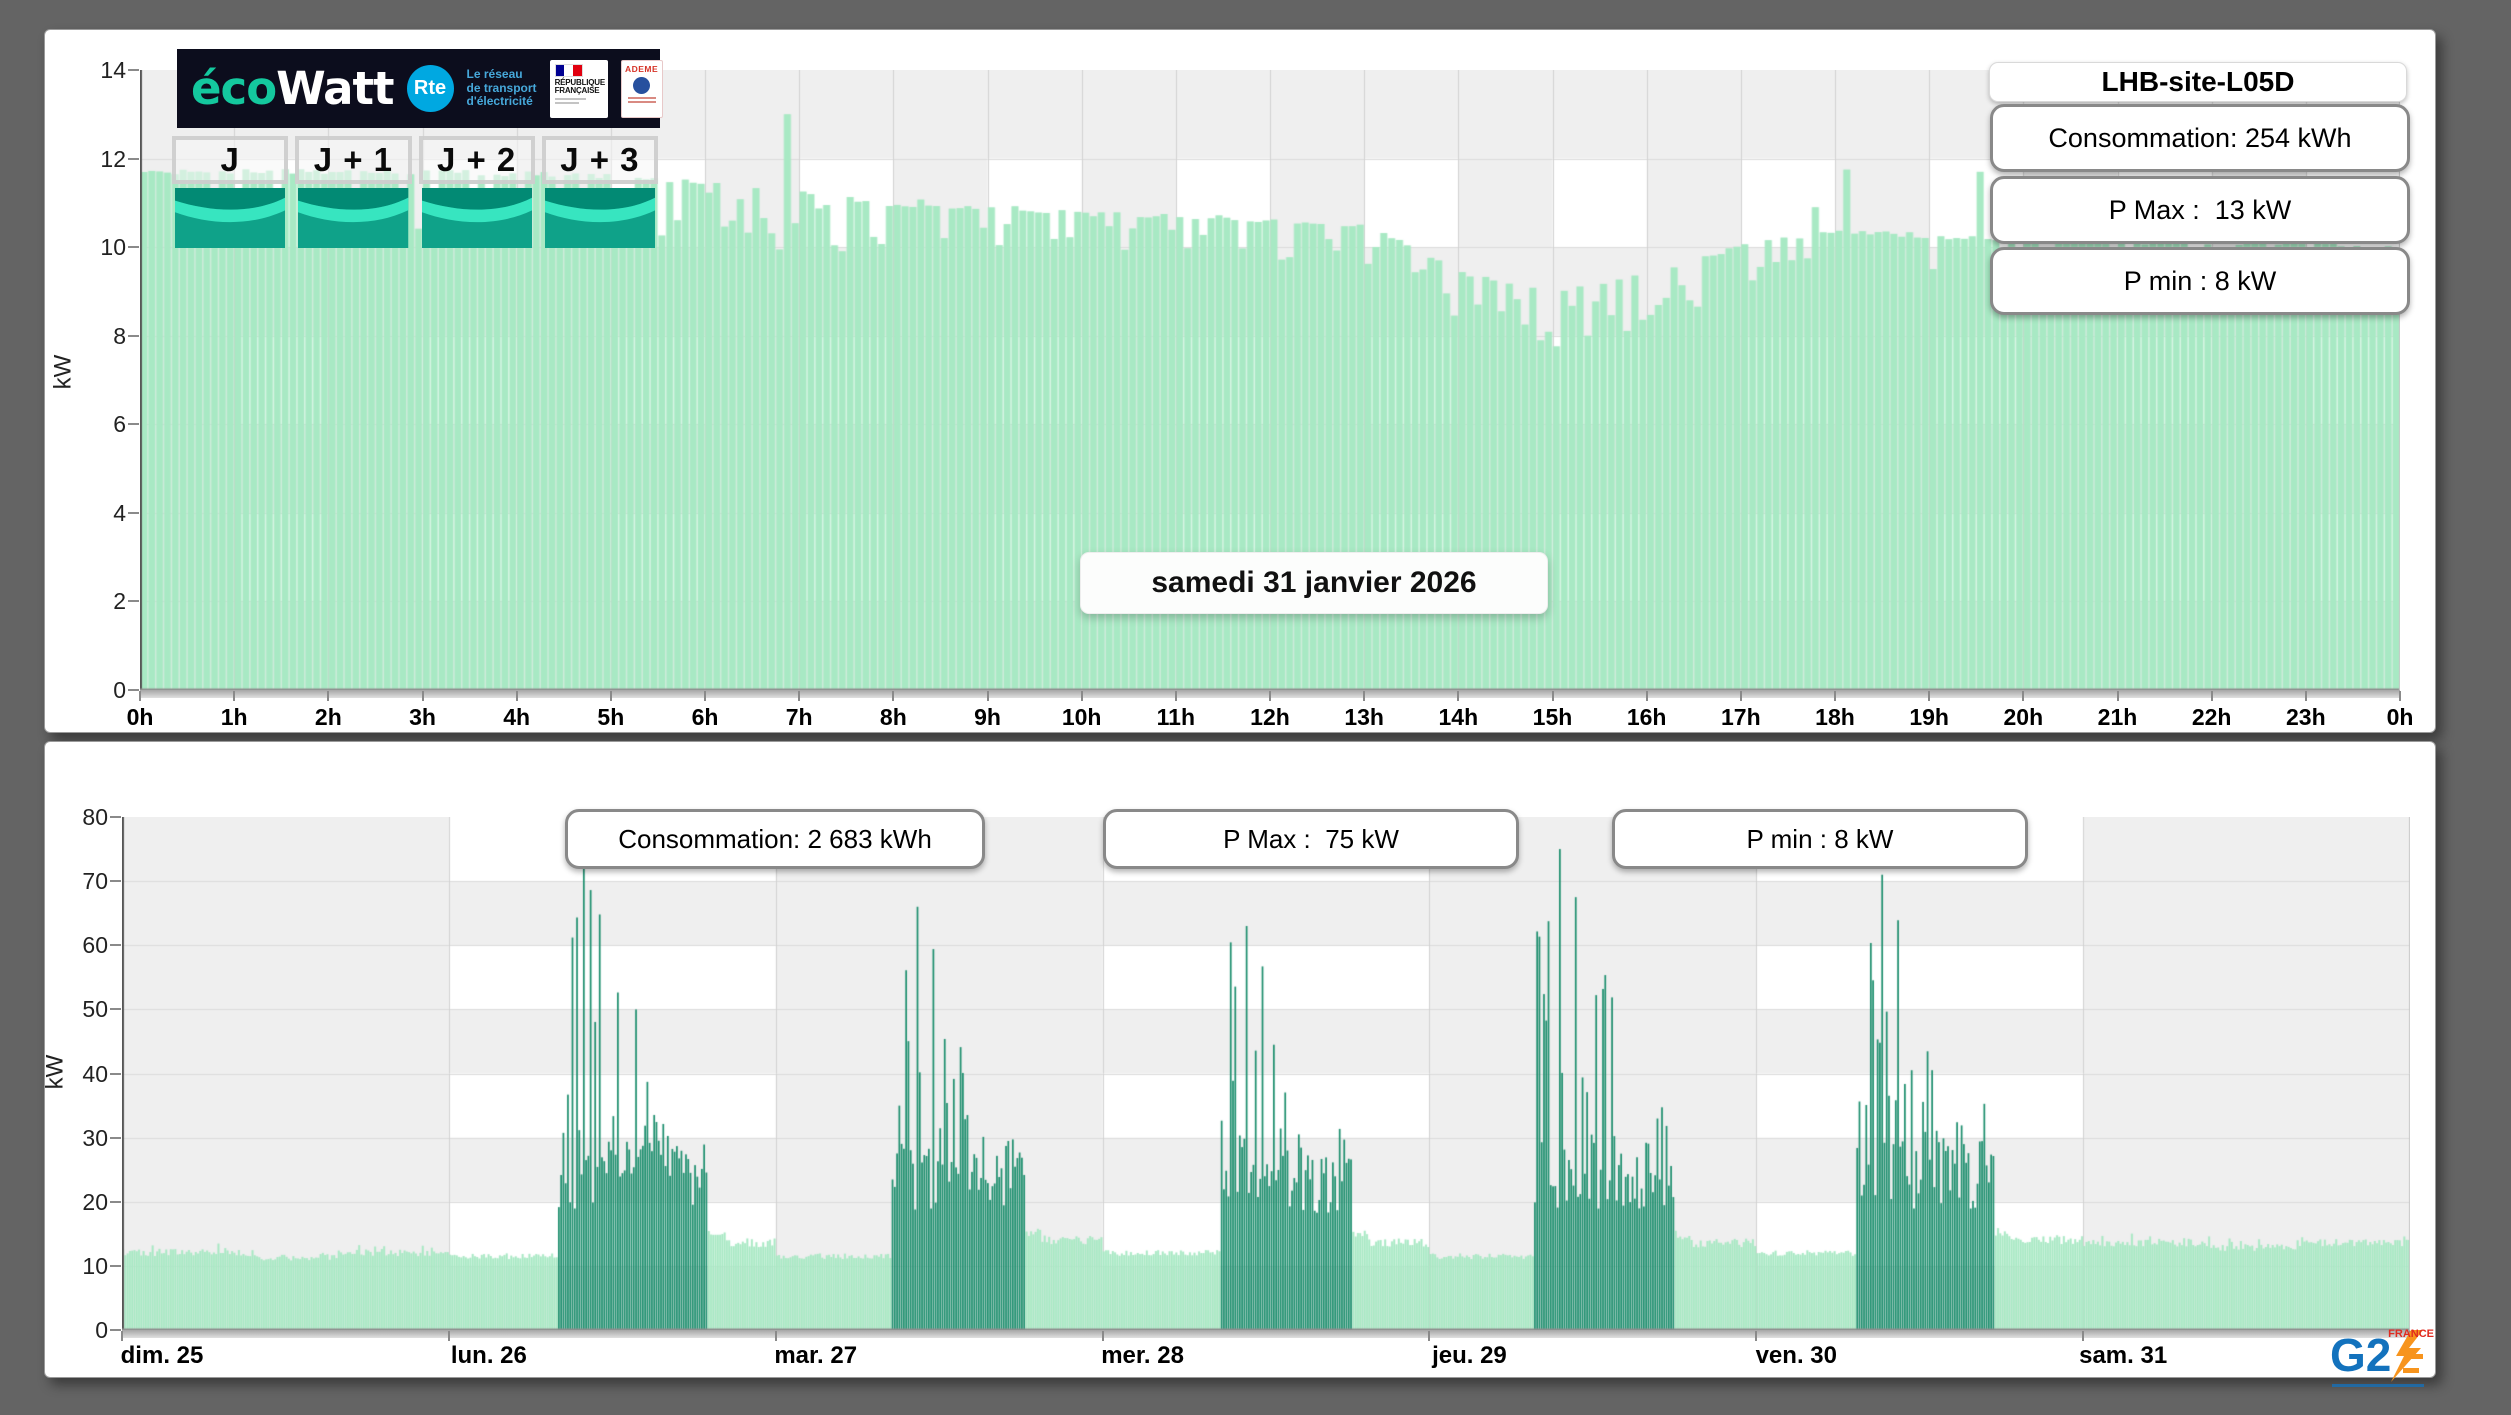 This screenshot has height=1415, width=2511. Describe the element at coordinates (494, 73) in the screenshot. I see `rte-tagline-line1: Le réseau` at that location.